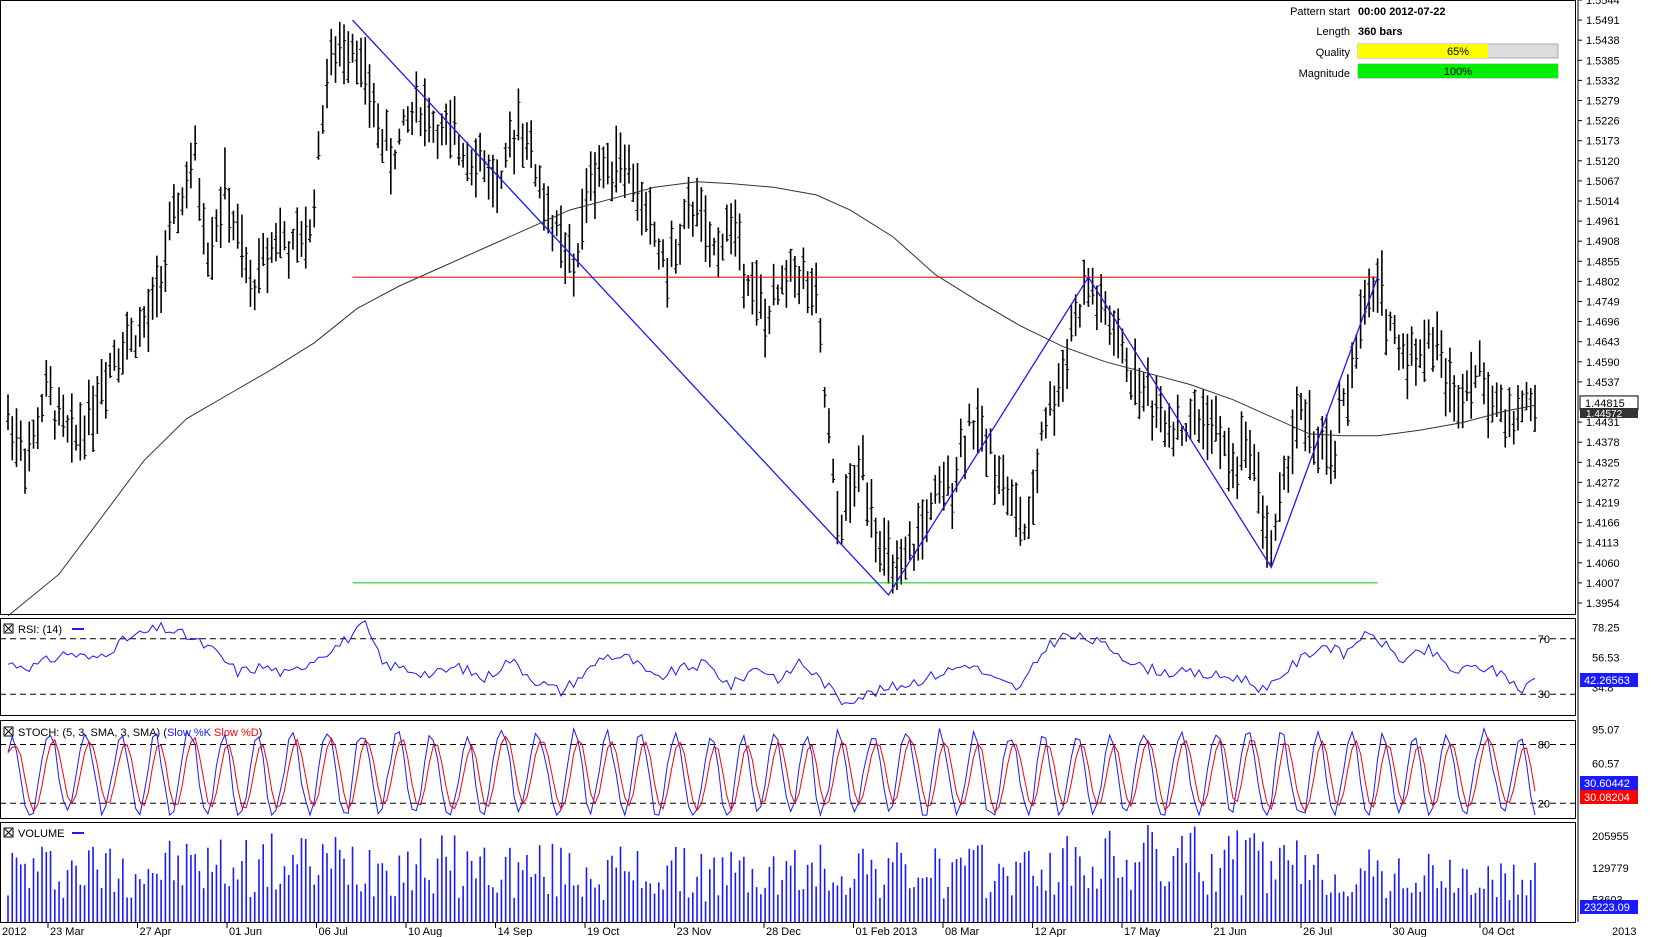 The height and width of the screenshot is (937, 1655). What do you see at coordinates (8, 731) in the screenshot?
I see `stoch-close-icon` at bounding box center [8, 731].